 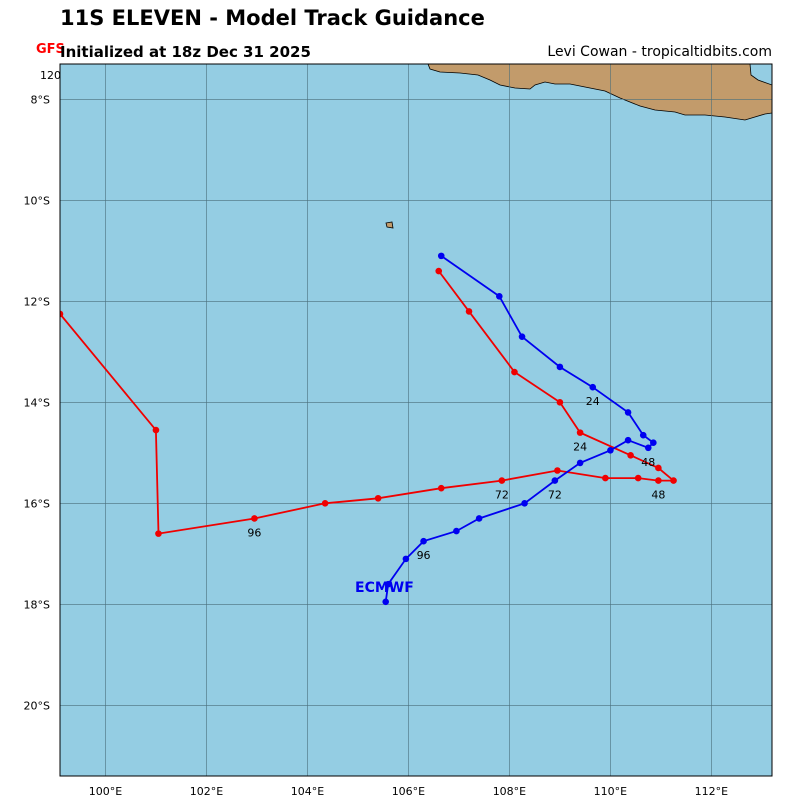 What do you see at coordinates (760, 75) in the screenshot?
I see `java-east-inlet` at bounding box center [760, 75].